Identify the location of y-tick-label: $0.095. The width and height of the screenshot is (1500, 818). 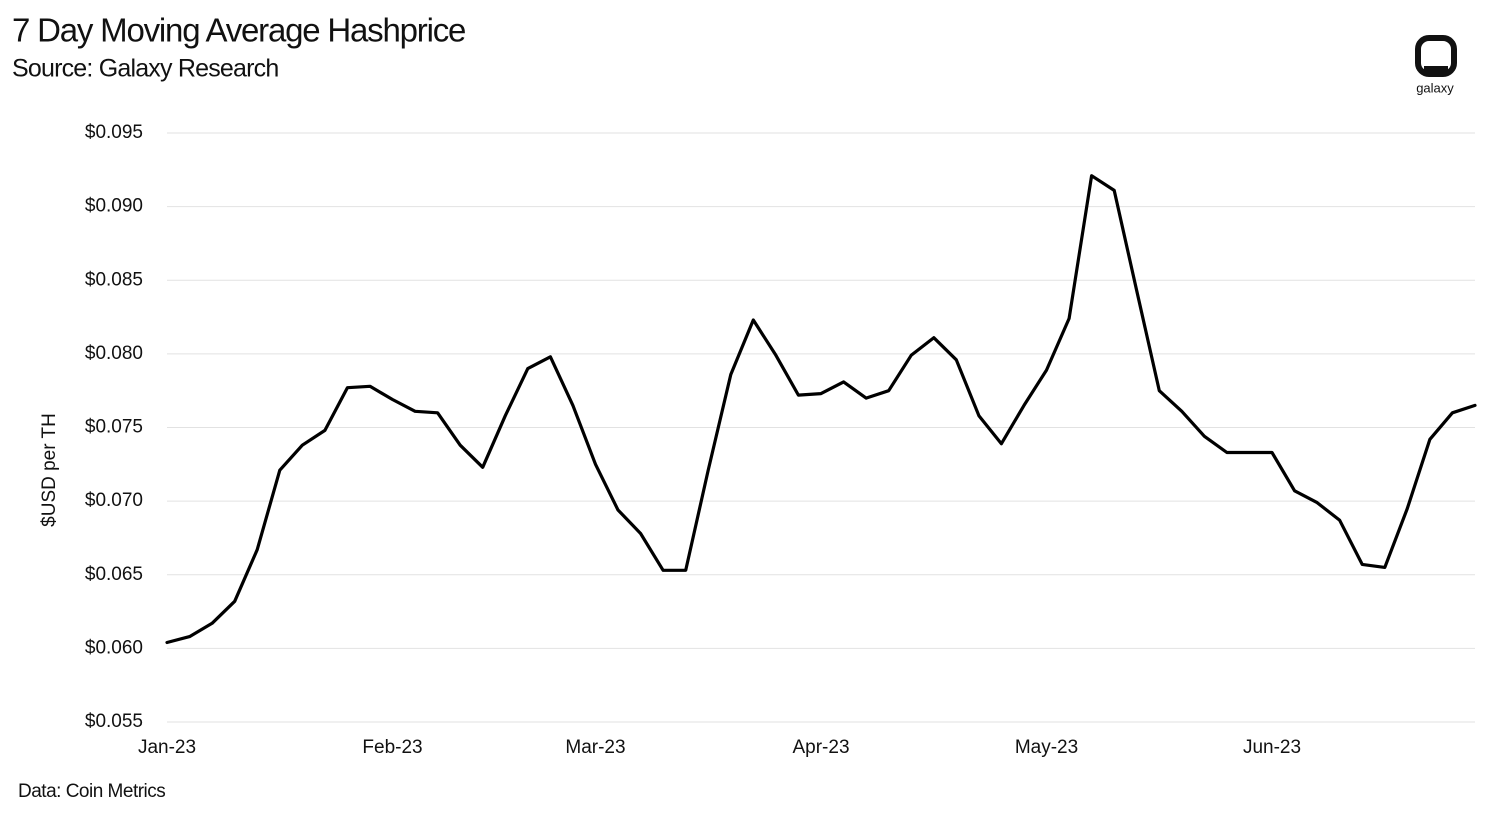
(114, 132).